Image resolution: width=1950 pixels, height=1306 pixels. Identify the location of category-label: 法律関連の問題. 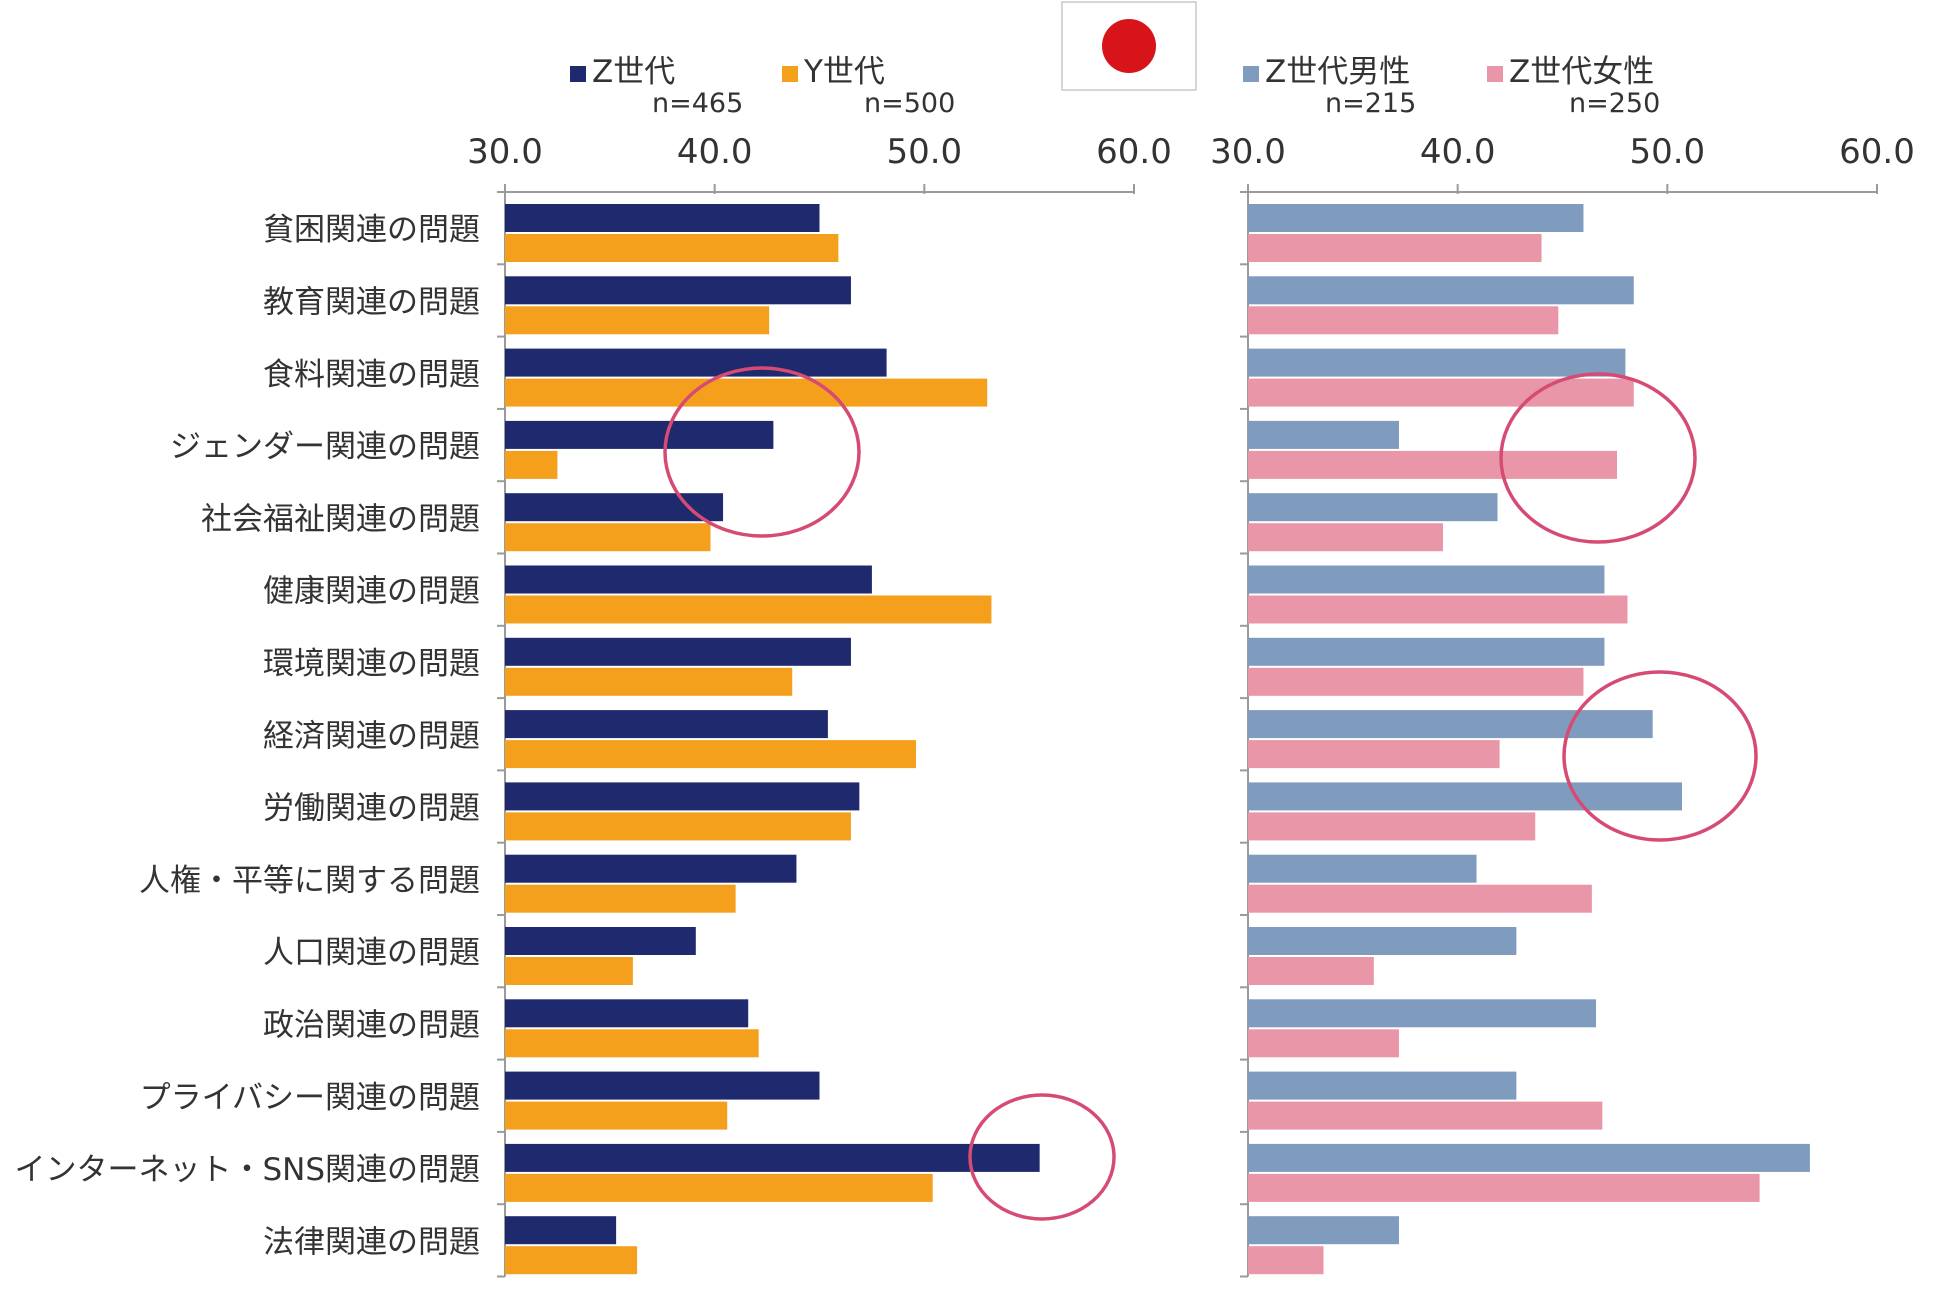
(371, 1242).